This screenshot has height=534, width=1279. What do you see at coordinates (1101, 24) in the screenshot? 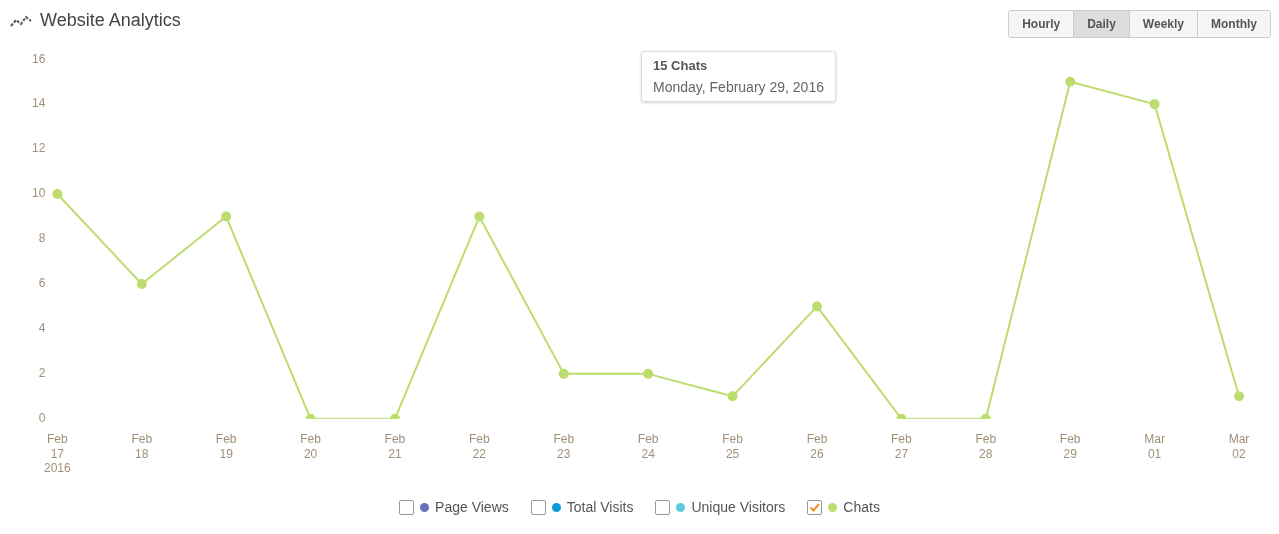
I see `text: Daily` at bounding box center [1101, 24].